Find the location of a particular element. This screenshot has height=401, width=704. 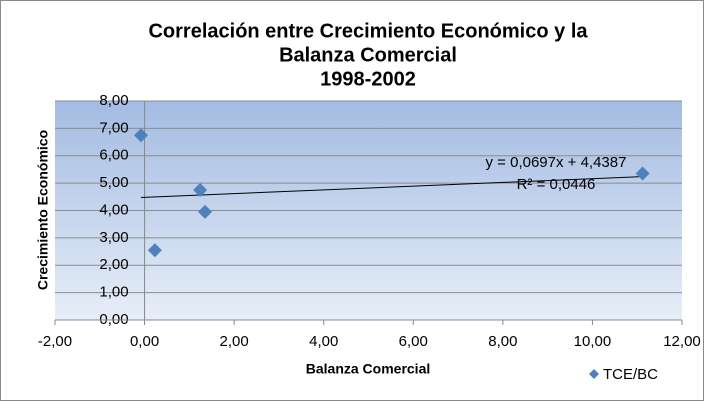

chart-title: 1998-2002 is located at coordinates (368, 79).